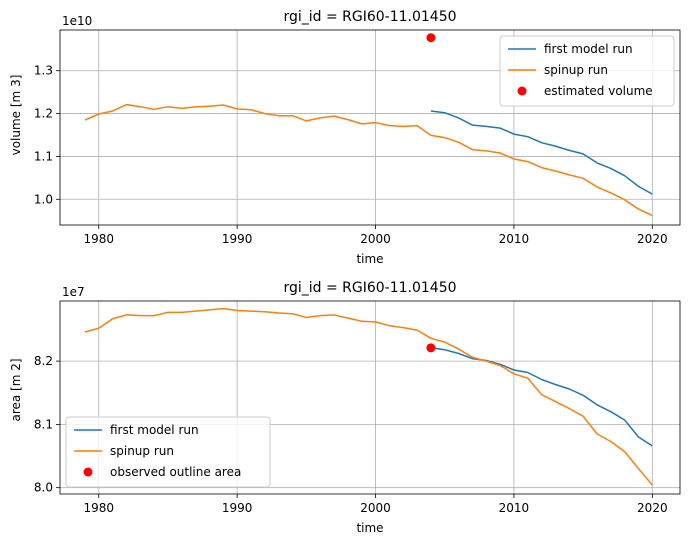  Describe the element at coordinates (73, 292) in the screenshot. I see `area-offset-label: 1e7` at that location.